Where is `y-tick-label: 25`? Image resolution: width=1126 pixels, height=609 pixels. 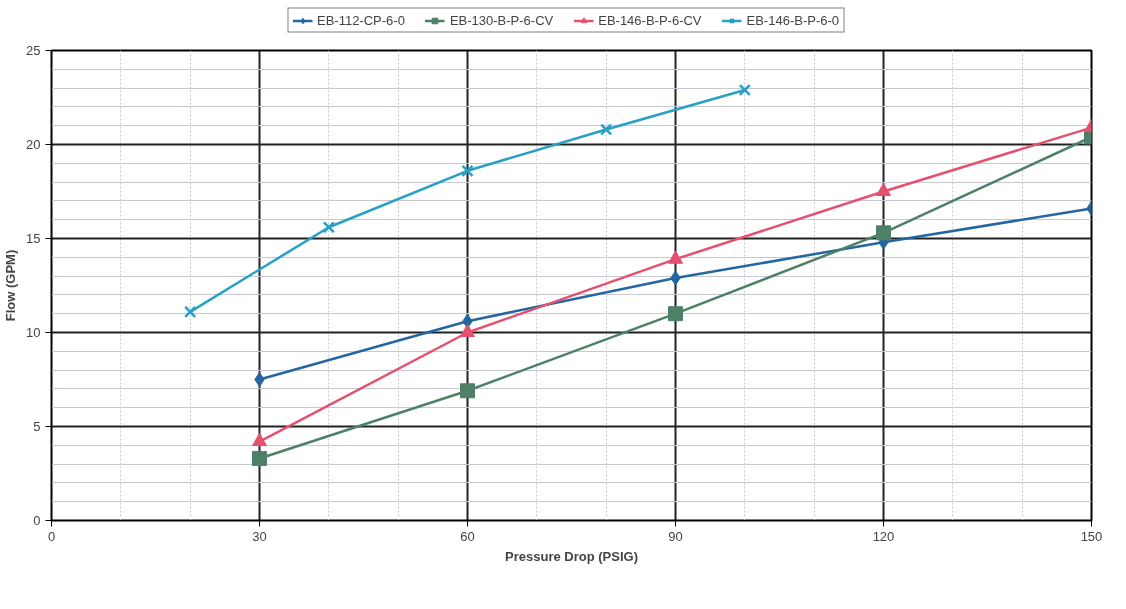
y-tick-label: 25 is located at coordinates (33, 50).